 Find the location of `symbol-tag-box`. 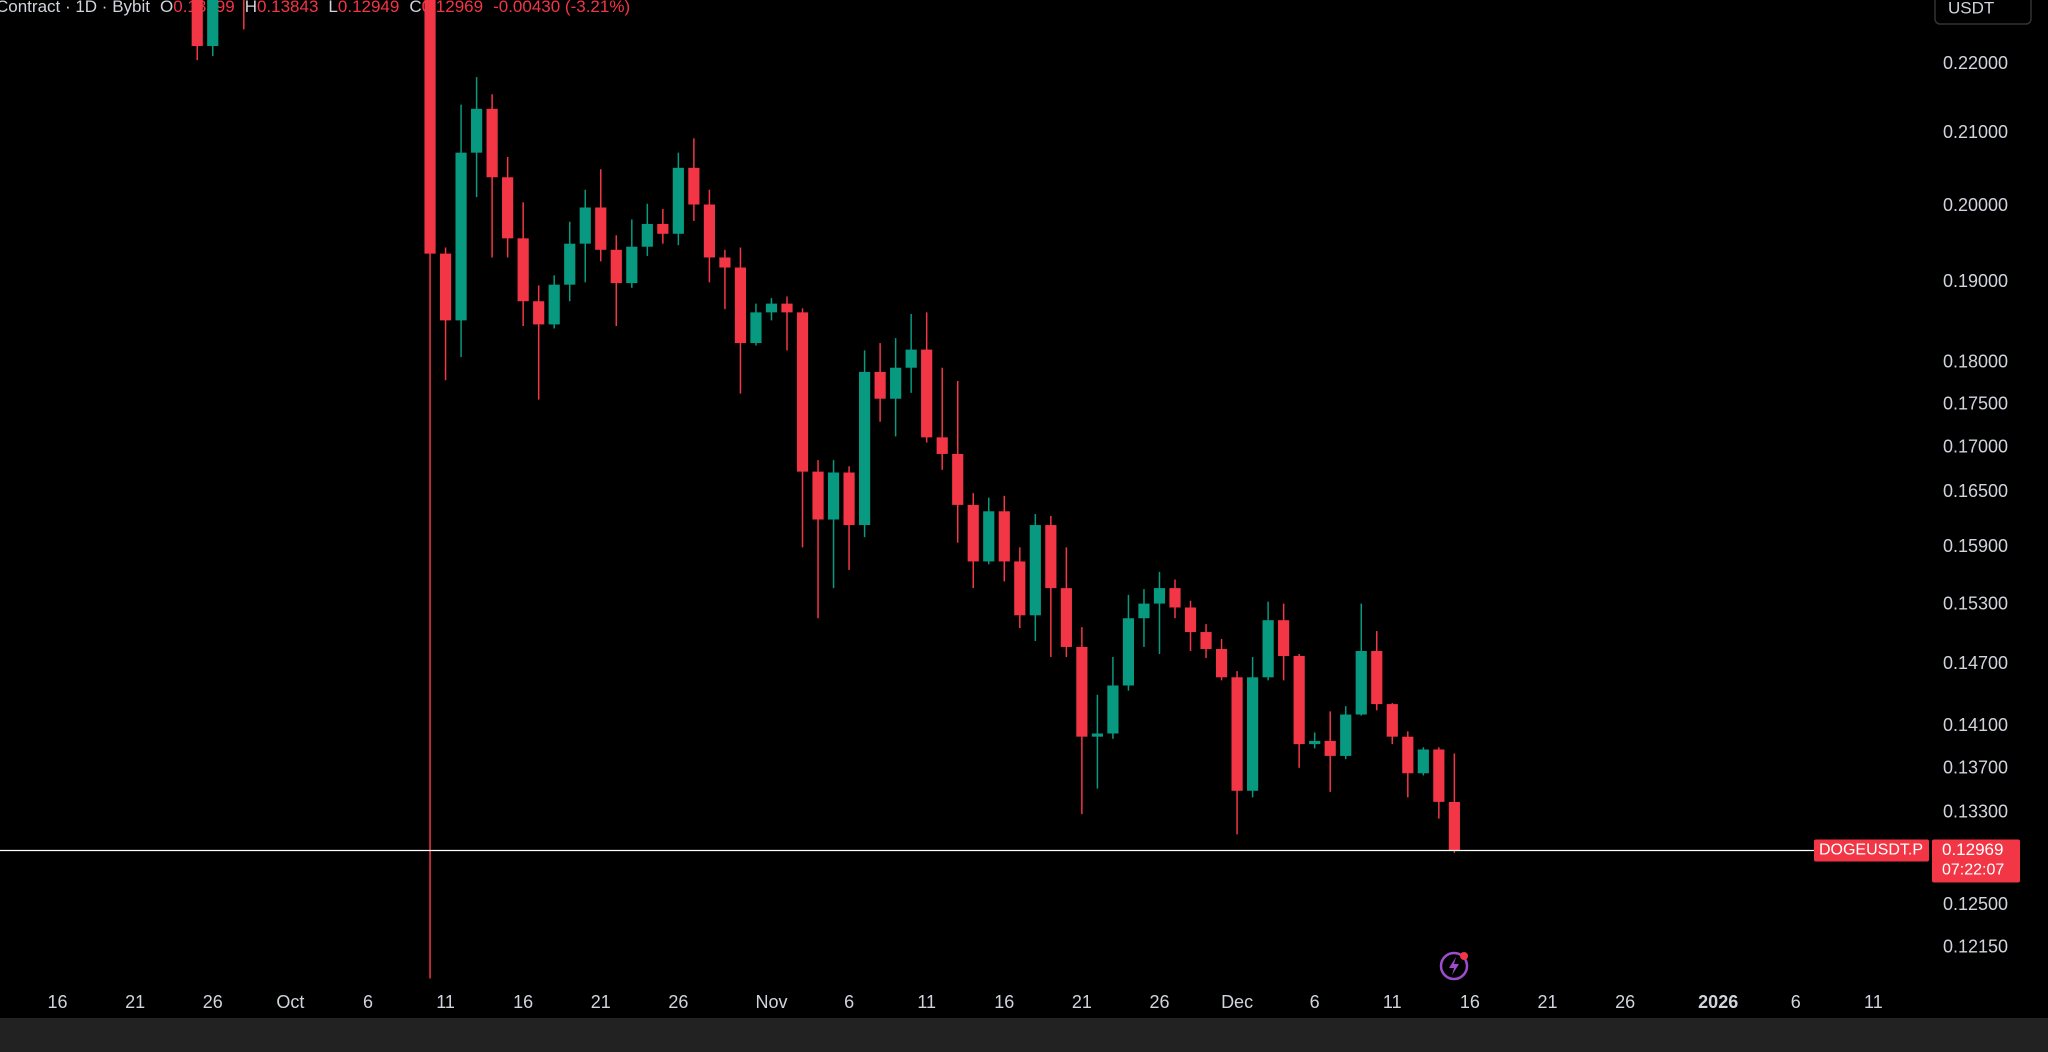

symbol-tag-box is located at coordinates (1871, 850).